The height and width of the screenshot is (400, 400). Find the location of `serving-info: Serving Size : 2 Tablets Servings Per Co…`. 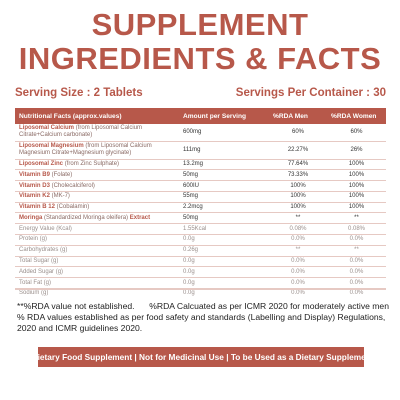

serving-info: Serving Size : 2 Tablets Servings Per Co… is located at coordinates (200, 93).